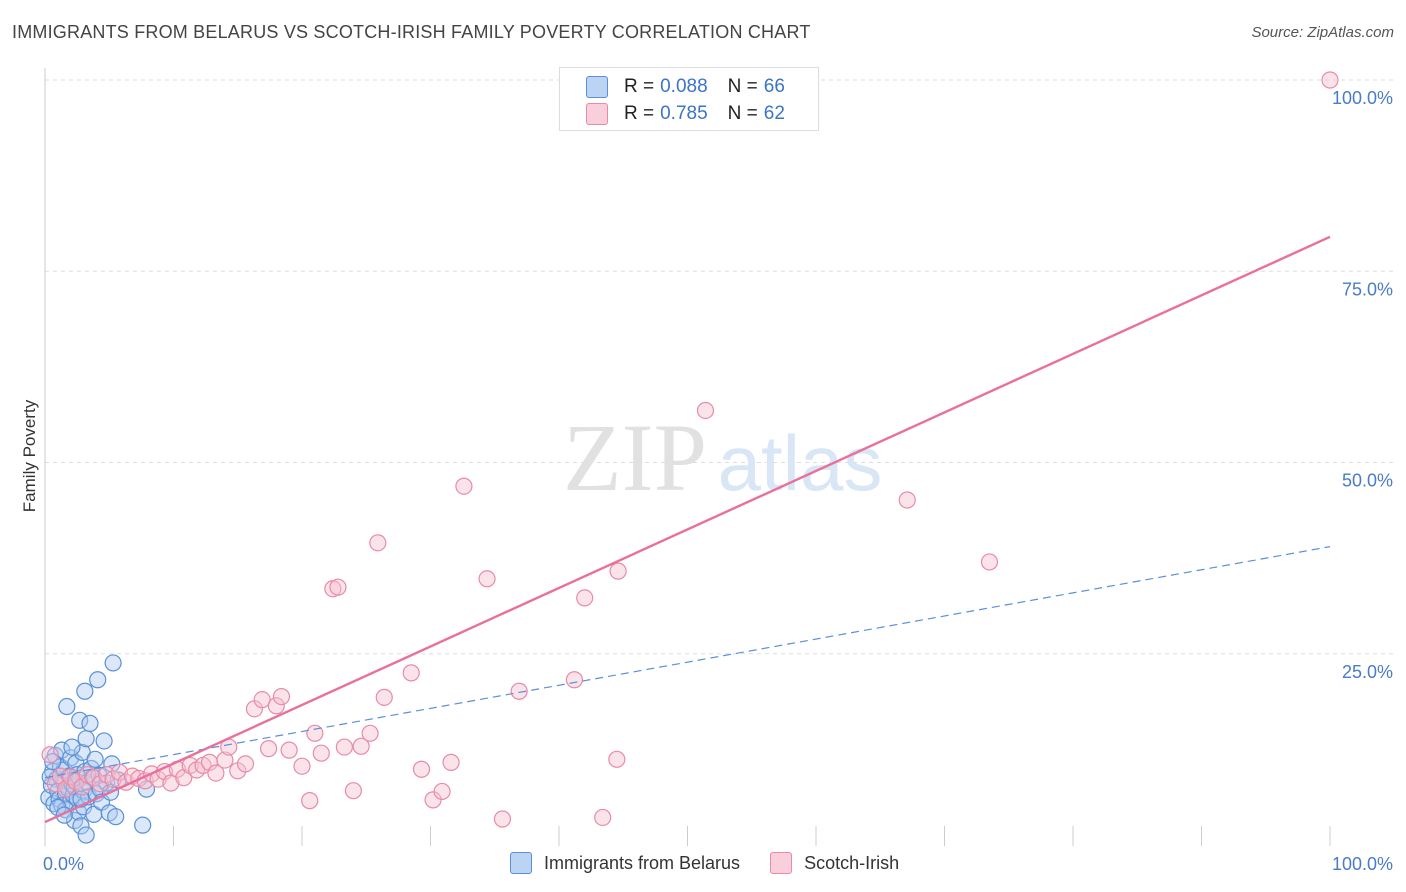 This screenshot has height=892, width=1406. What do you see at coordinates (1367, 481) in the screenshot?
I see `y-tick-label: 50.0%` at bounding box center [1367, 481].